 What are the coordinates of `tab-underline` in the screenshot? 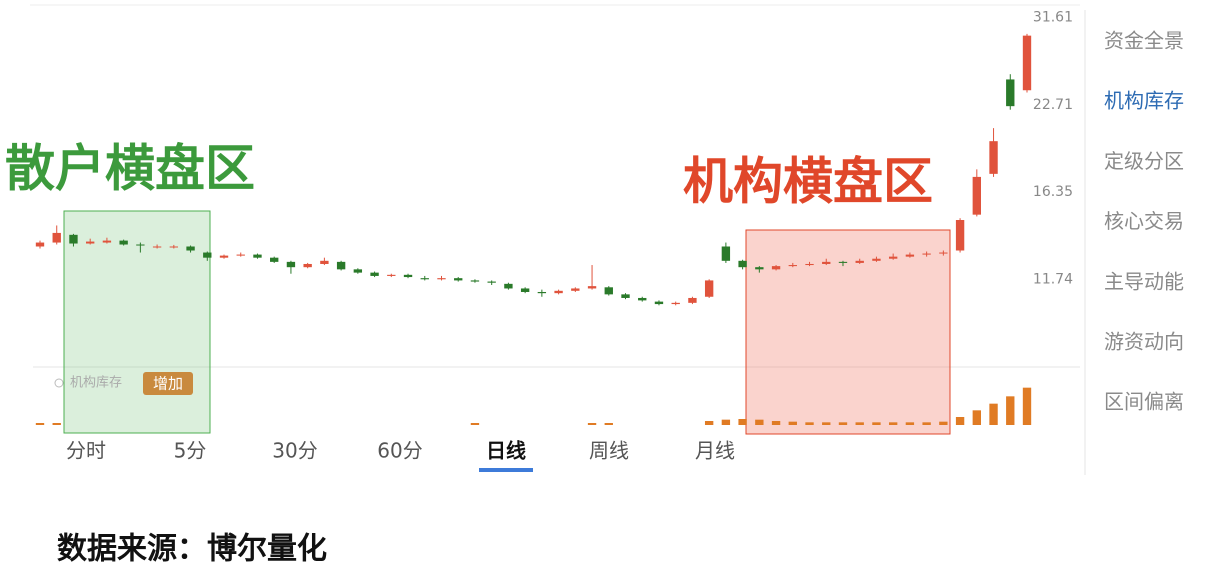 It's located at (506, 470).